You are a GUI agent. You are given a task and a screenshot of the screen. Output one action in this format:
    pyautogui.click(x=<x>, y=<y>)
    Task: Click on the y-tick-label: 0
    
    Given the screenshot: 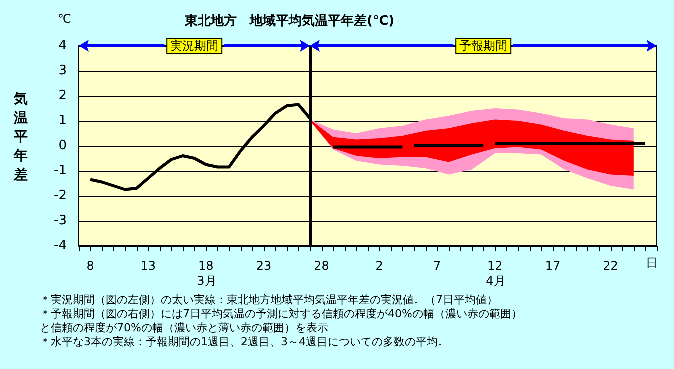 What is the action you would take?
    pyautogui.click(x=62, y=146)
    